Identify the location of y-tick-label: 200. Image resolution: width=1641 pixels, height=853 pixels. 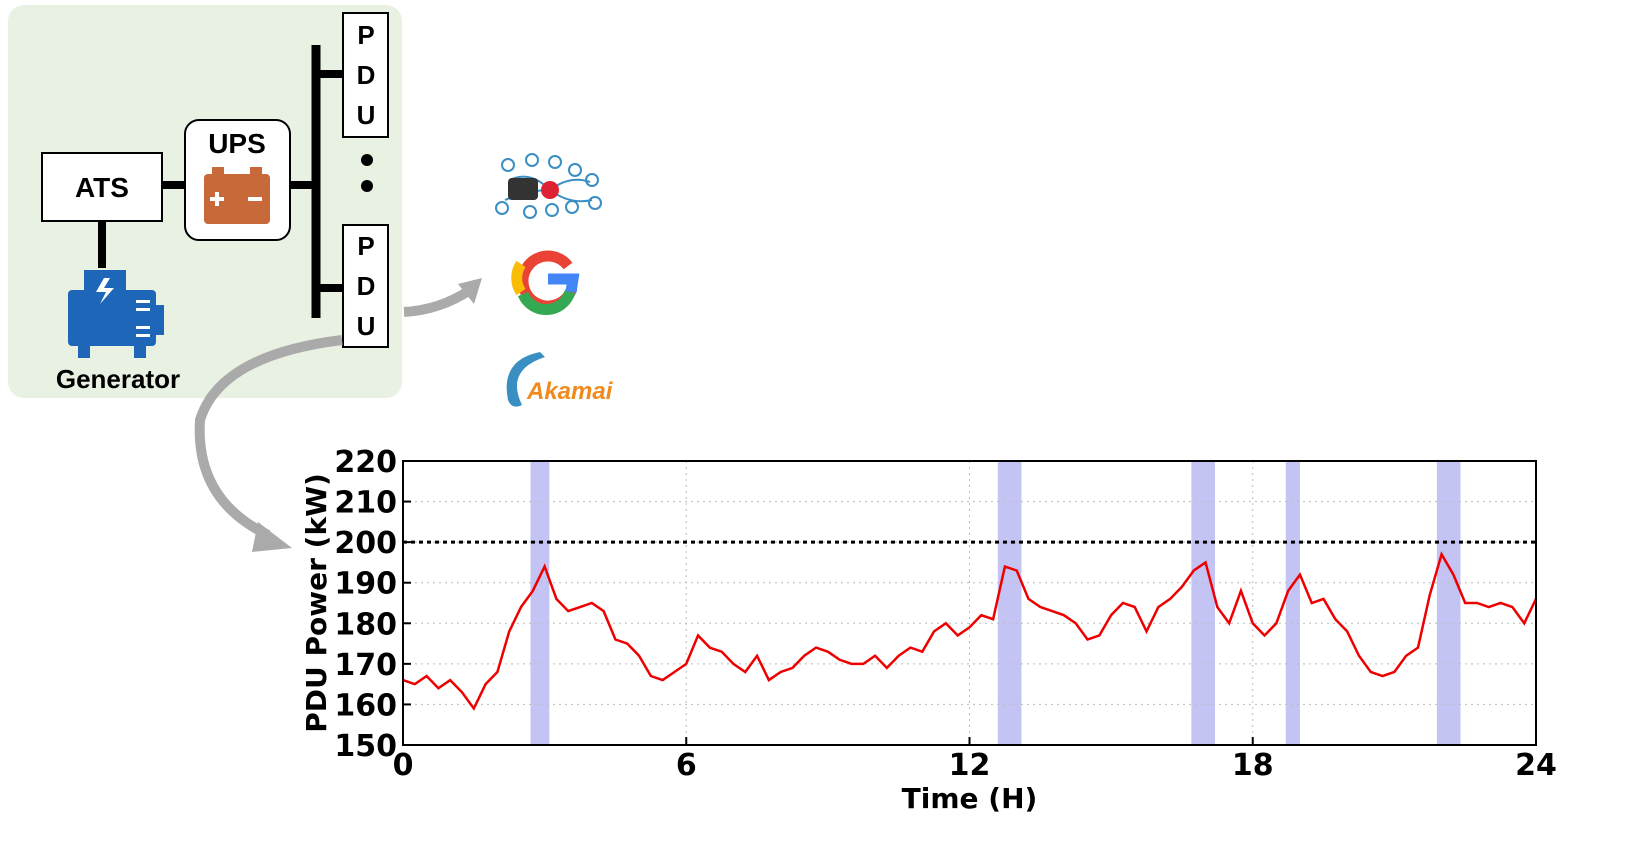
(365, 543).